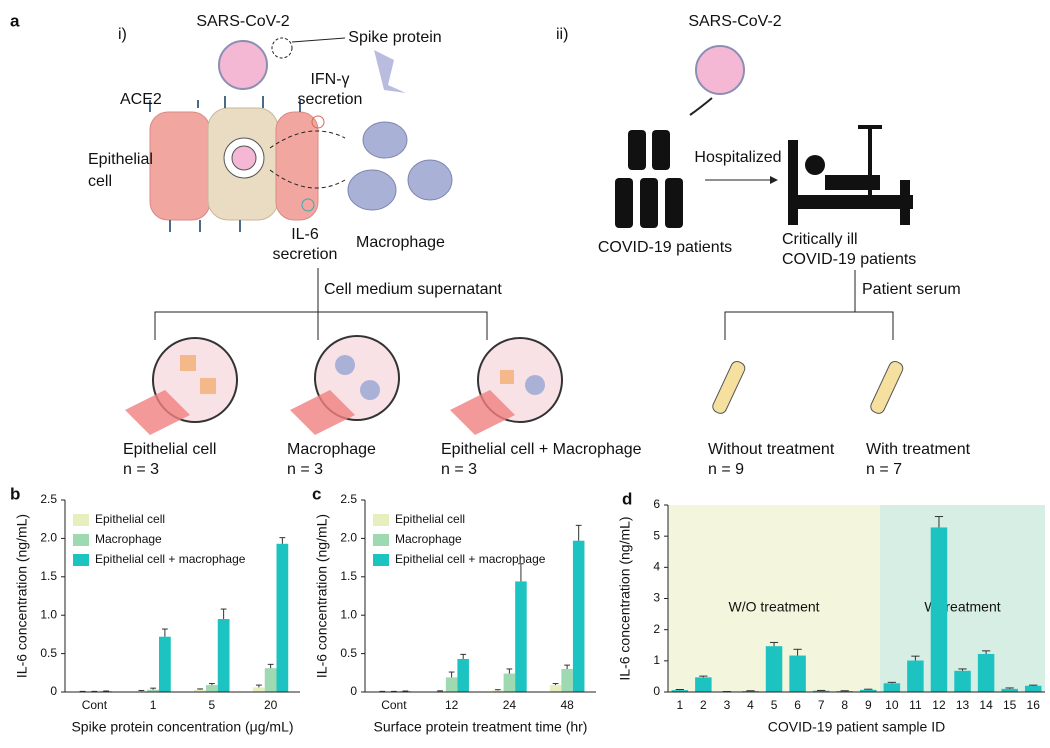  Describe the element at coordinates (856, 727) in the screenshot. I see `x-axis-label: COVID-19 patient sample ID` at that location.